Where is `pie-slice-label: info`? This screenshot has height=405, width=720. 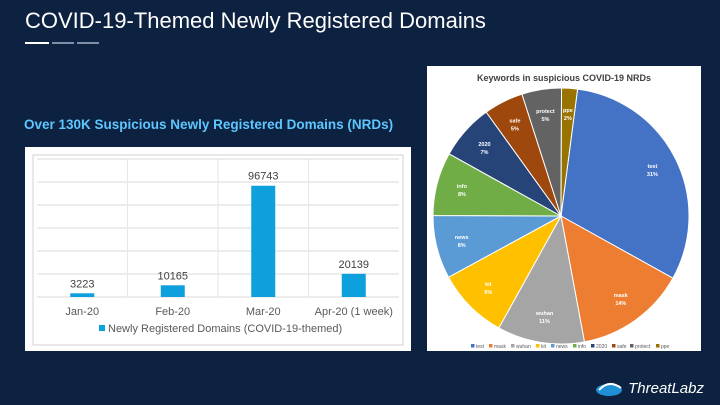
pie-slice-label: info is located at coordinates (462, 187).